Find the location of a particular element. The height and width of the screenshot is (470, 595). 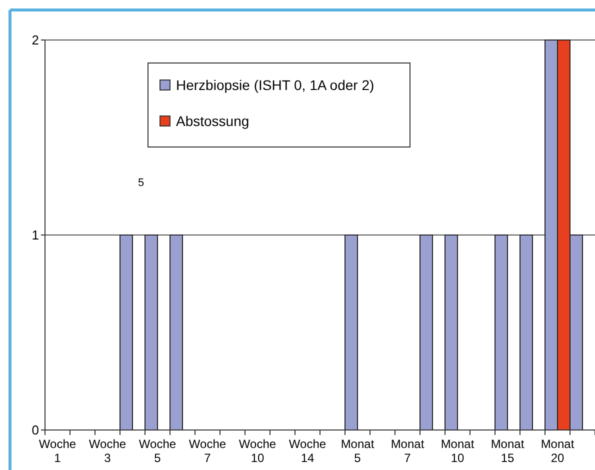

x-tick-label: Woche 10 is located at coordinates (257, 451).